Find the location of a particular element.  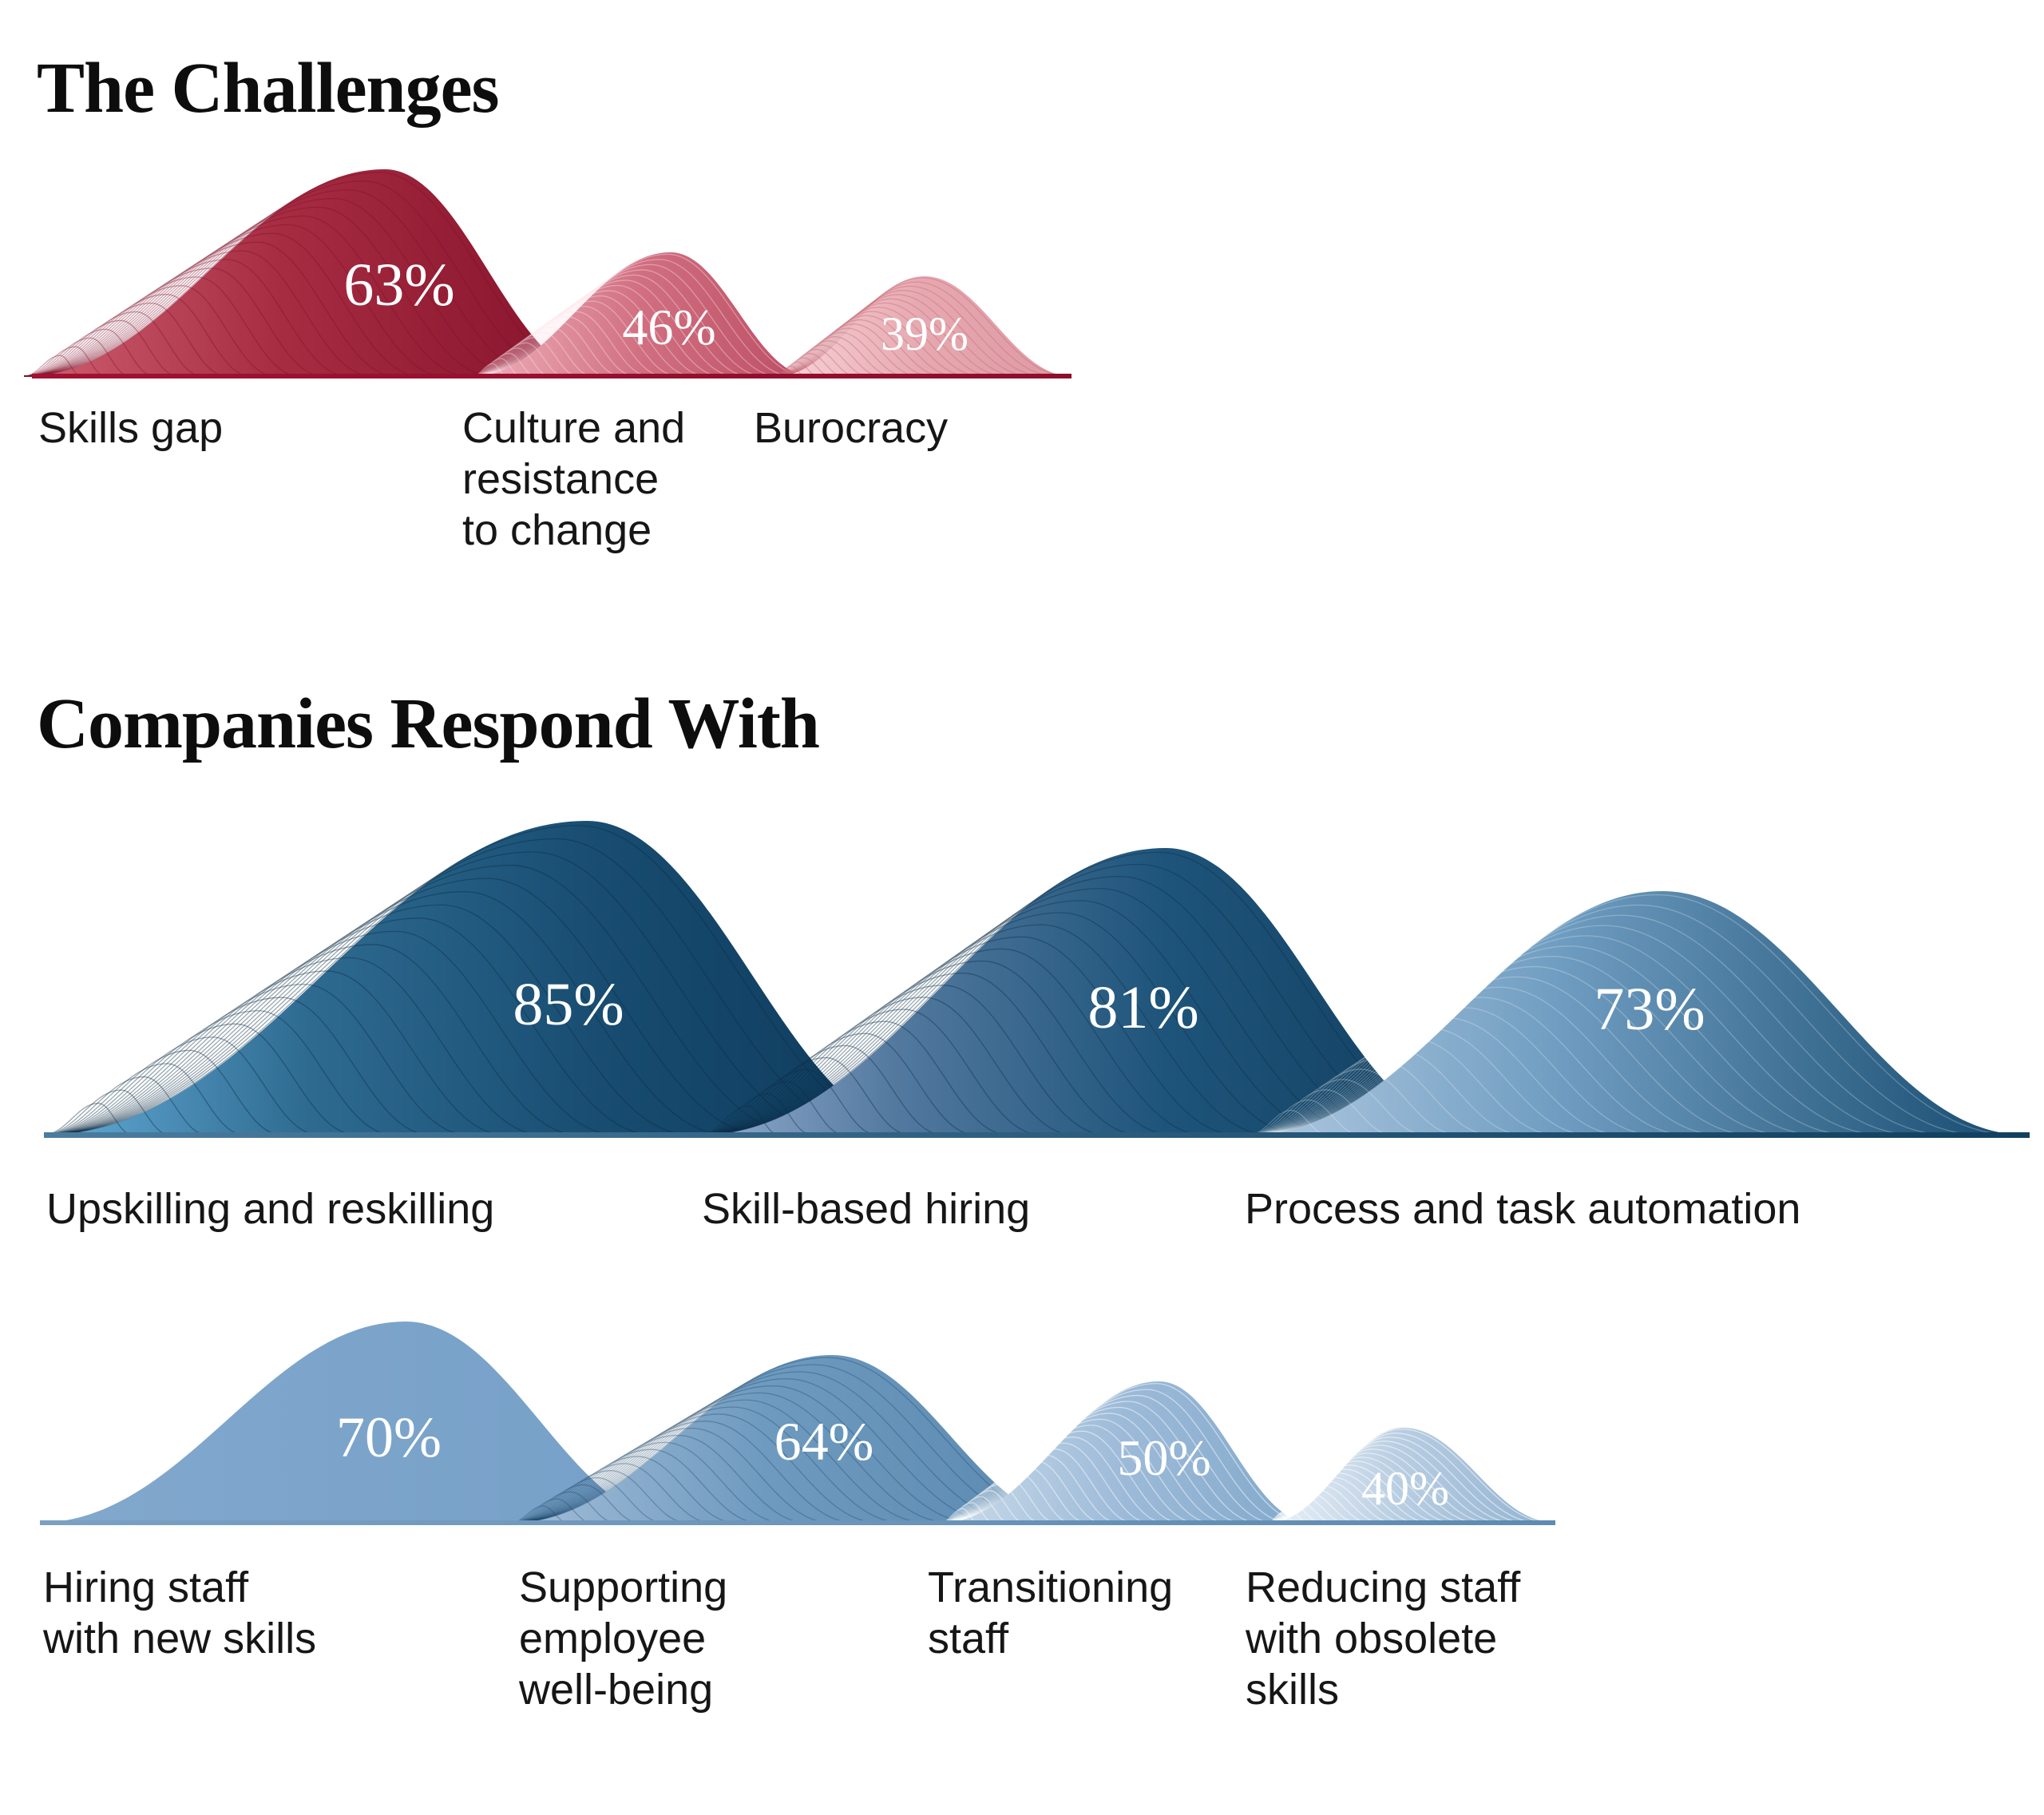

chart-row-0: 63% 46% 39% is located at coordinates (548, 273).